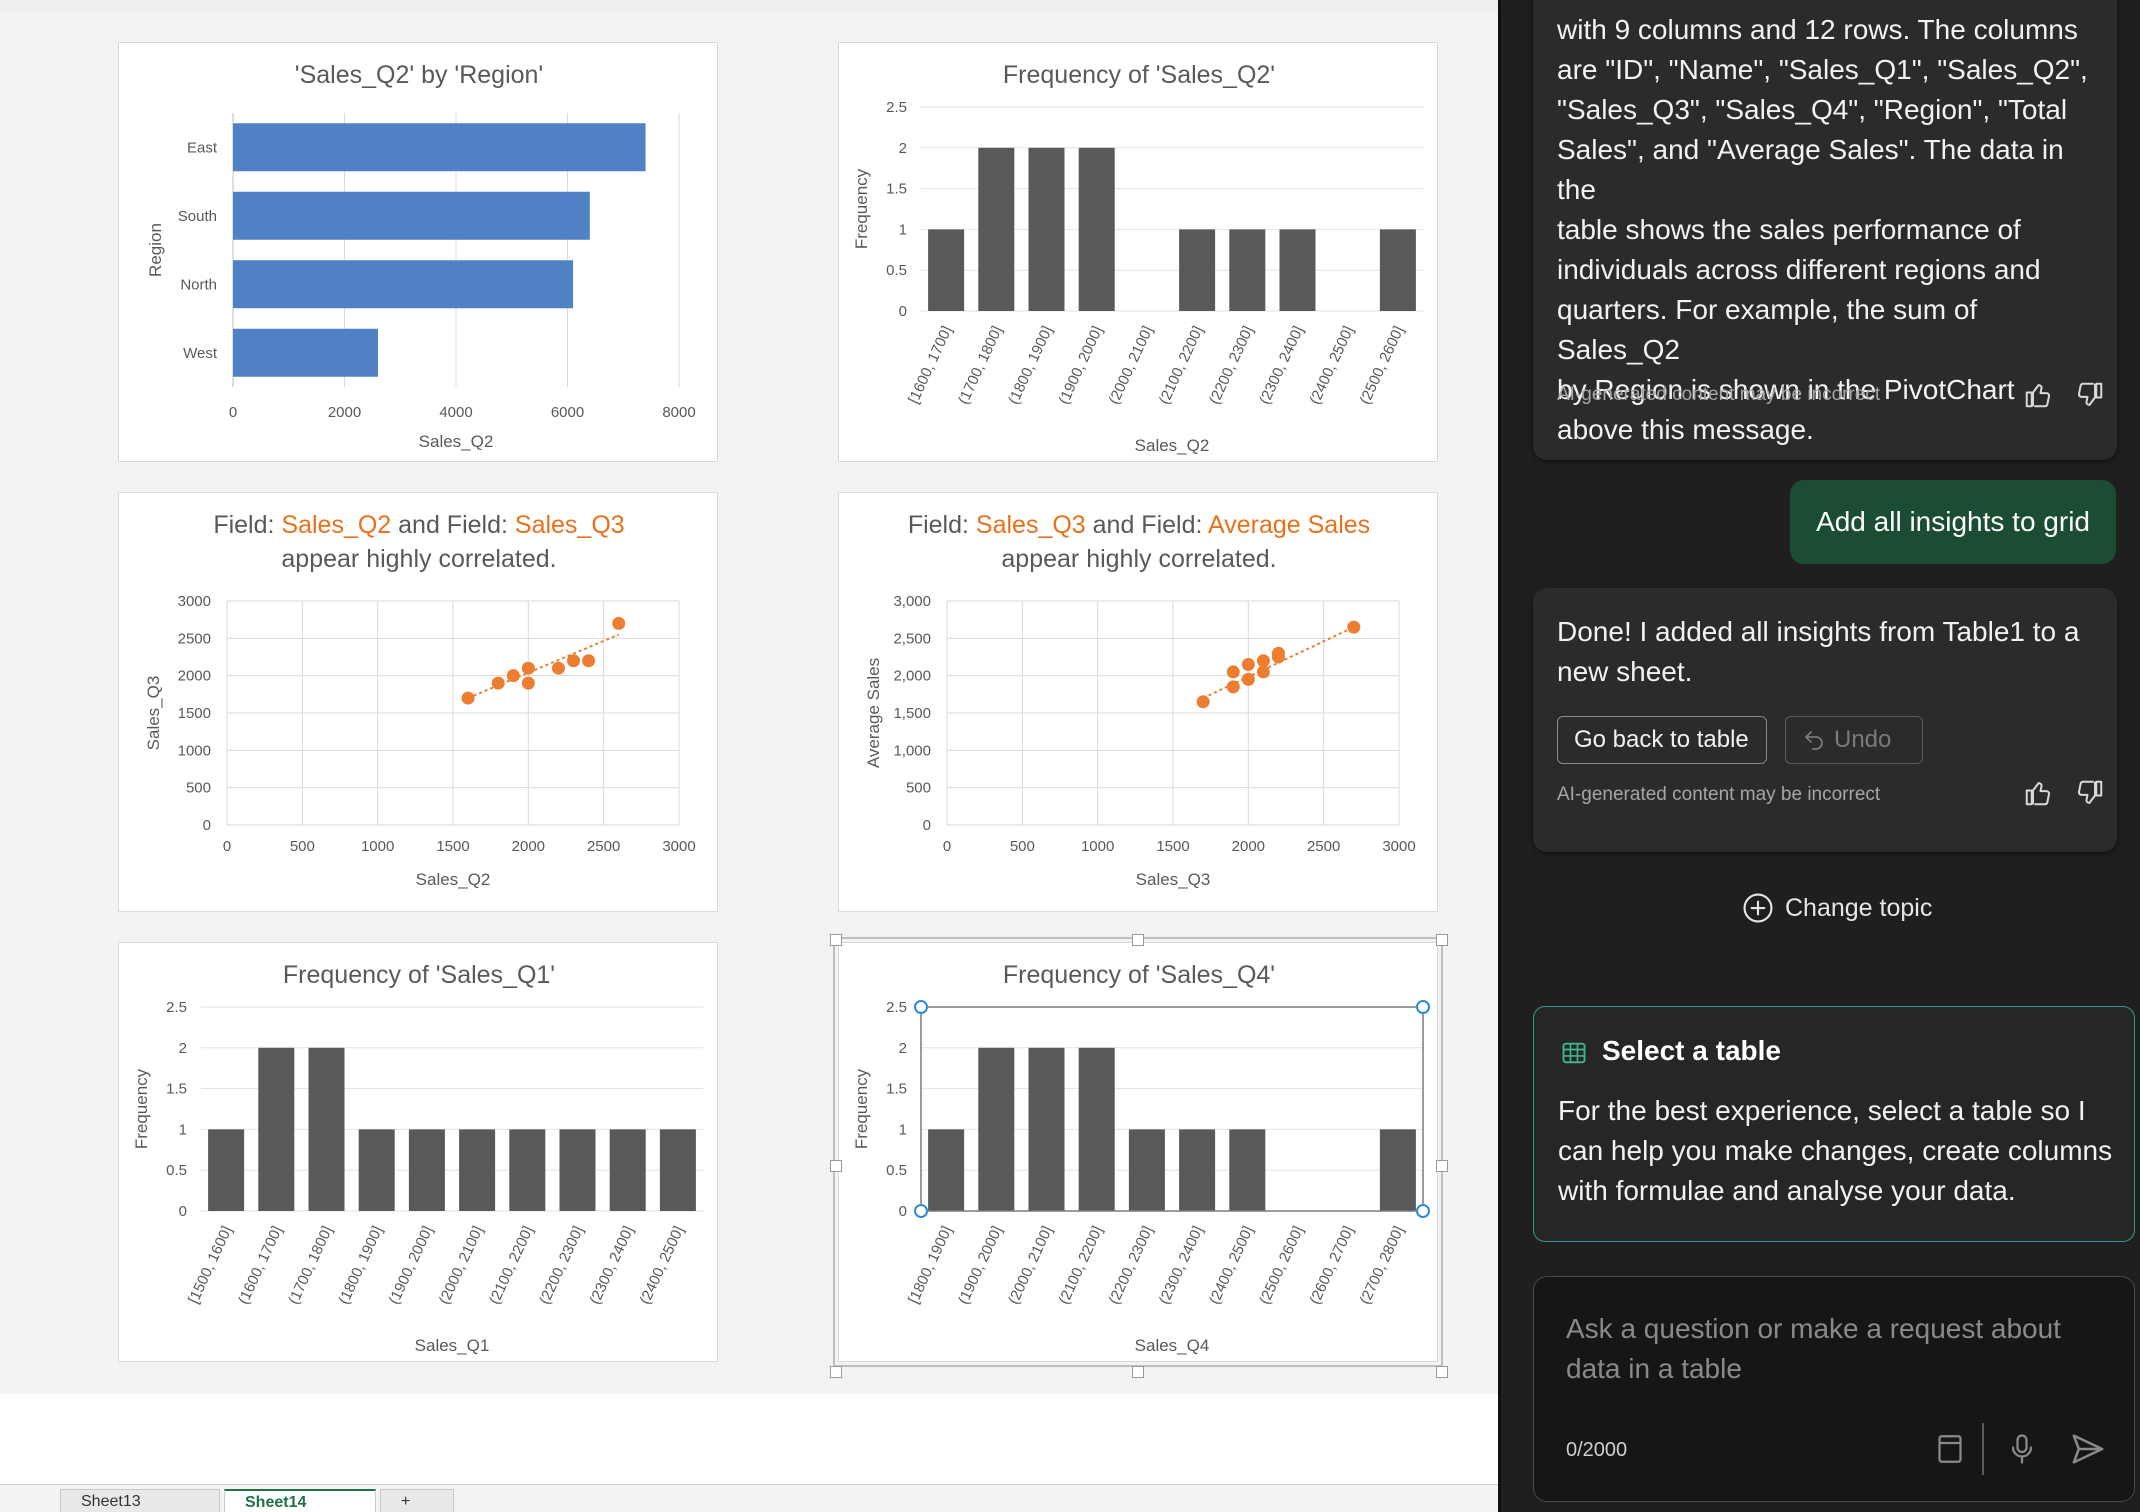 This screenshot has height=1512, width=2140. Describe the element at coordinates (1442, 1372) in the screenshot. I see `resize-handle-bottom-right` at that location.